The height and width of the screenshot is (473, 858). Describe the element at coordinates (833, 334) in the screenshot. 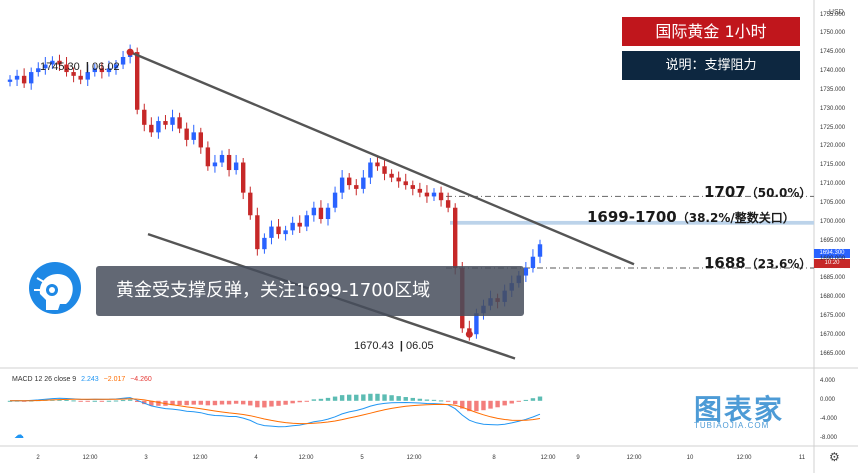

I see `price-tick-label: 1670.000` at that location.